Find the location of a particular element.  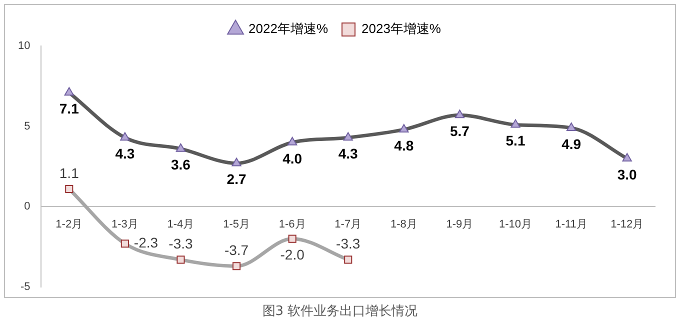

x-tick-label: 1-4月 is located at coordinates (180, 224).